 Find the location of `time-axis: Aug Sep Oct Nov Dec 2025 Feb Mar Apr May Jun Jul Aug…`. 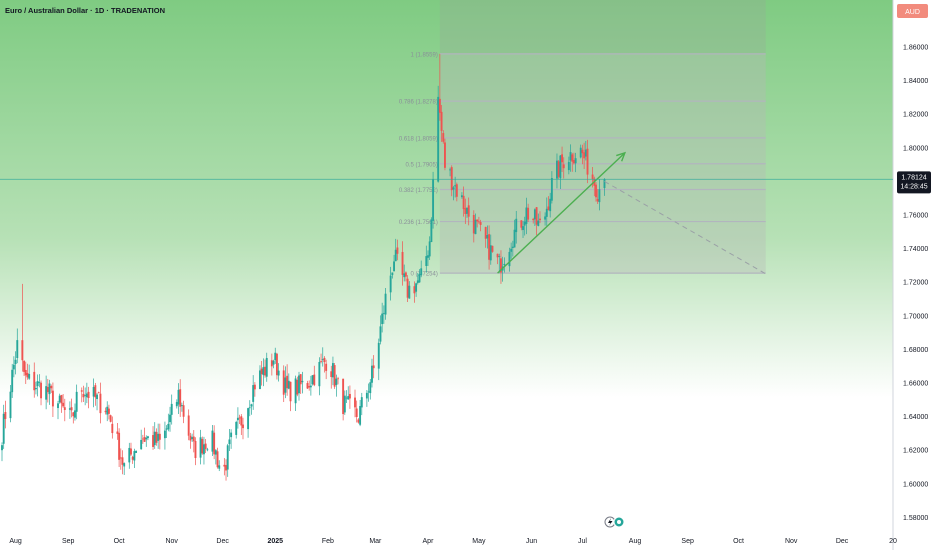

time-axis: Aug Sep Oct Nov Dec 2025 Feb Mar Apr May Jun Jul Aug… is located at coordinates (453, 541).